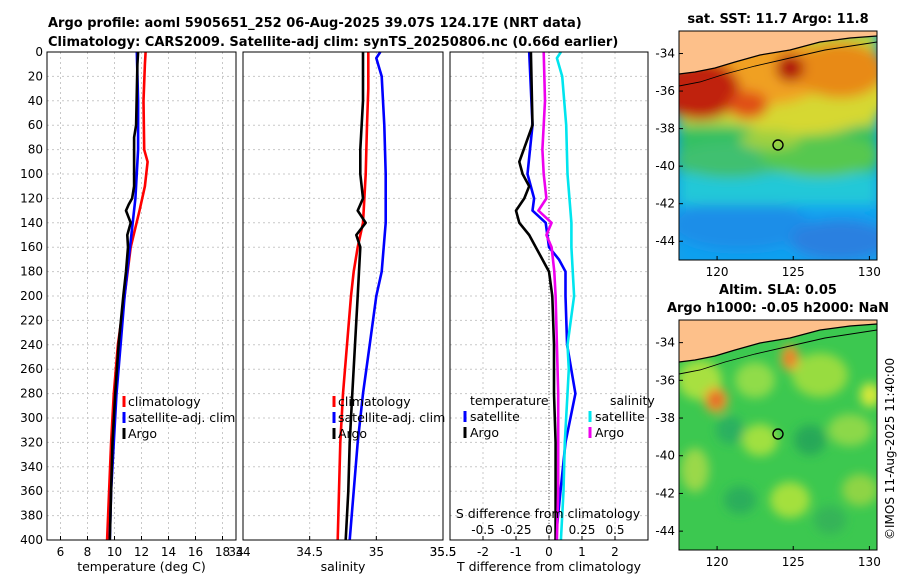  I want to click on y-tick-label: 40, so click(35, 101).